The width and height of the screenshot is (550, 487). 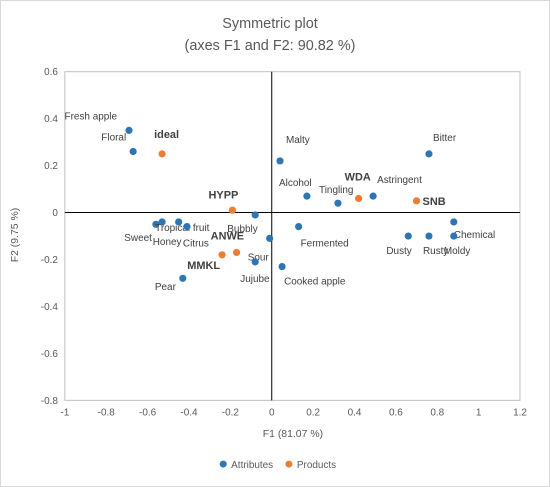 What do you see at coordinates (133, 151) in the screenshot?
I see `point-floral` at bounding box center [133, 151].